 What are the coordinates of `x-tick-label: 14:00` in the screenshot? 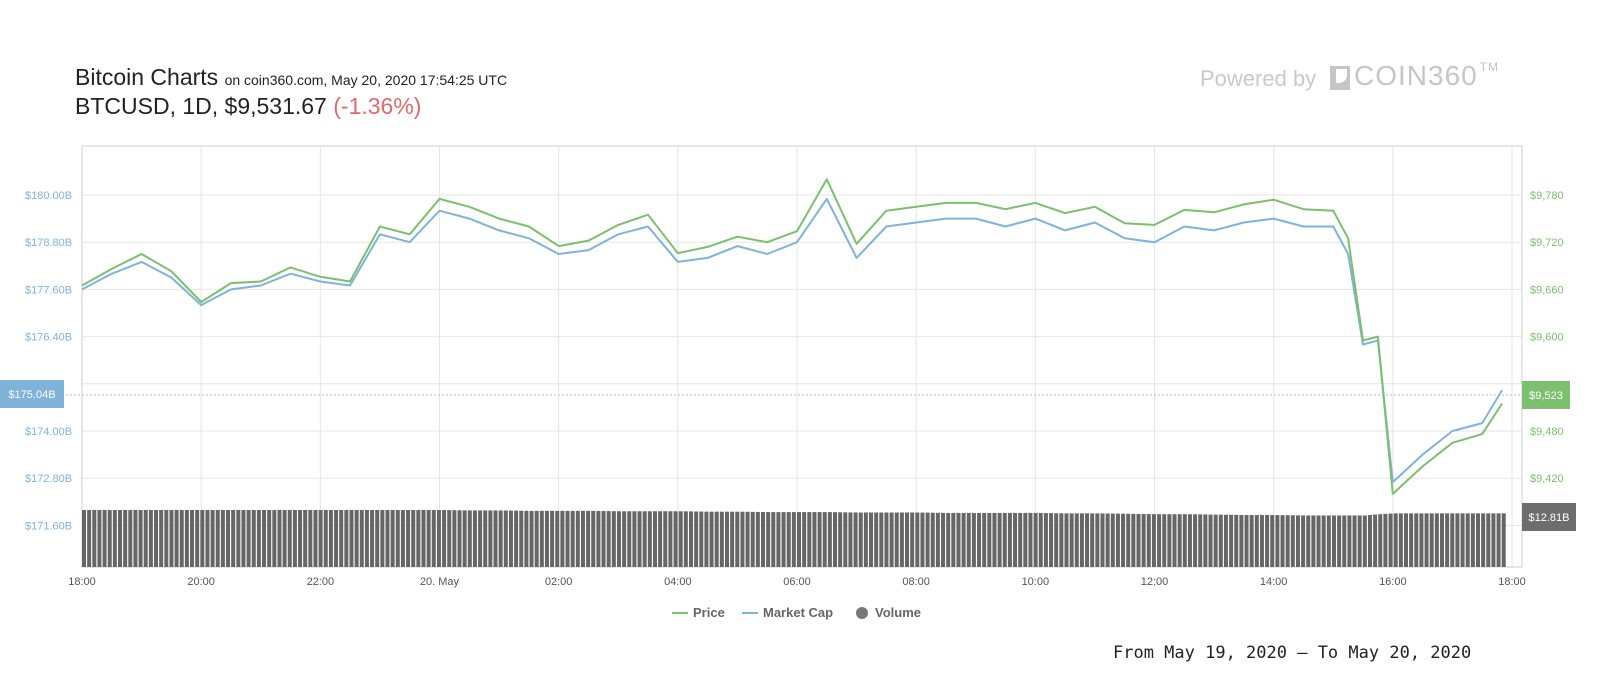 It's located at (1274, 582).